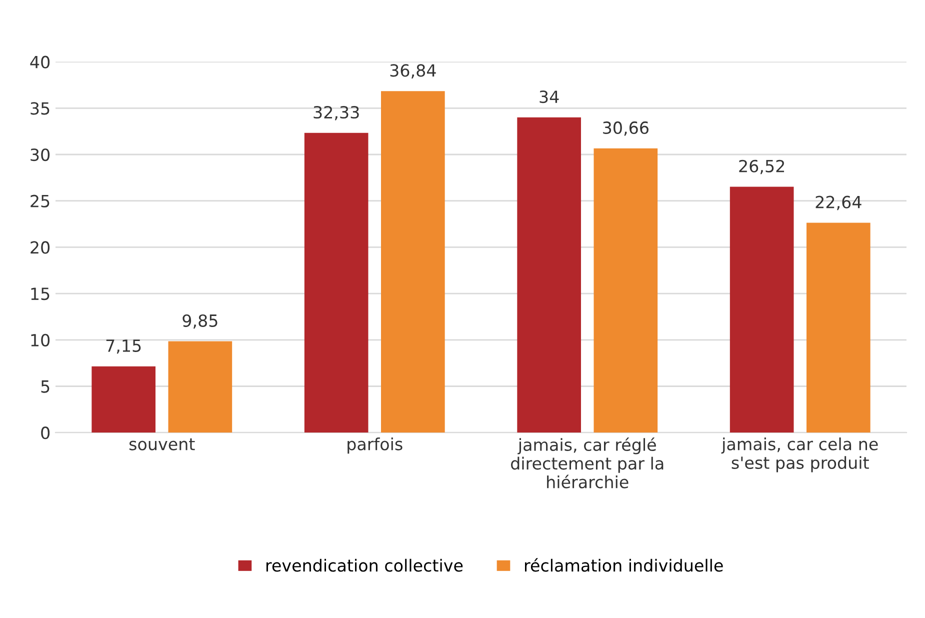 The image size is (925, 618). Describe the element at coordinates (413, 71) in the screenshot. I see `data-label: 36,84` at that location.